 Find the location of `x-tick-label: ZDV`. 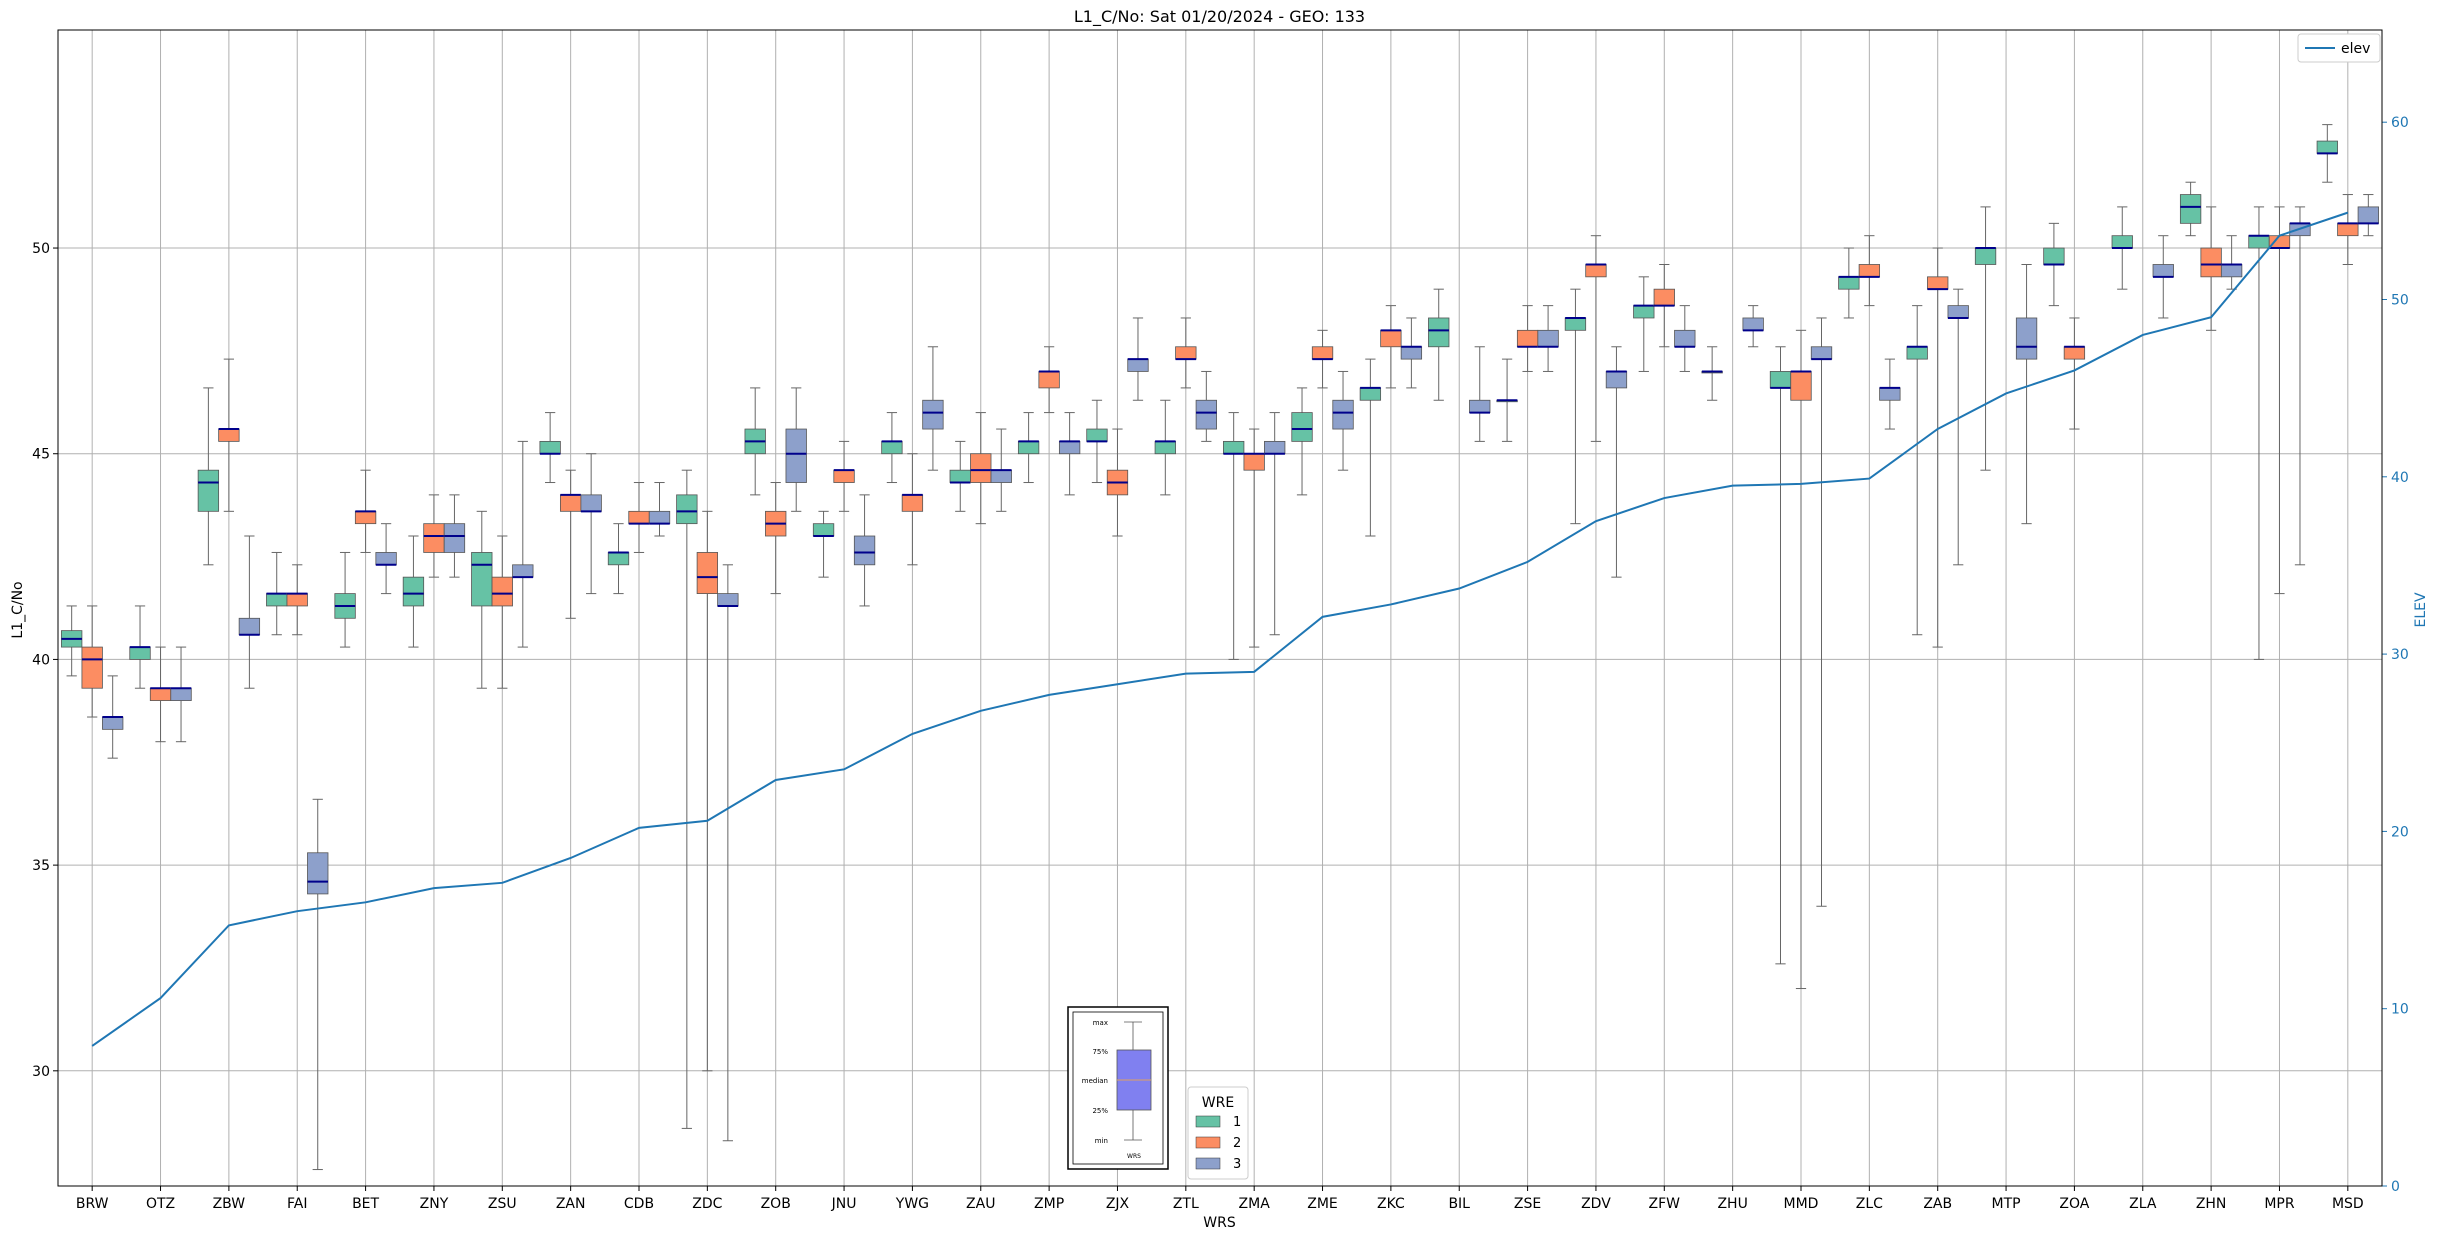

x-tick-label: ZDV is located at coordinates (1596, 1204).